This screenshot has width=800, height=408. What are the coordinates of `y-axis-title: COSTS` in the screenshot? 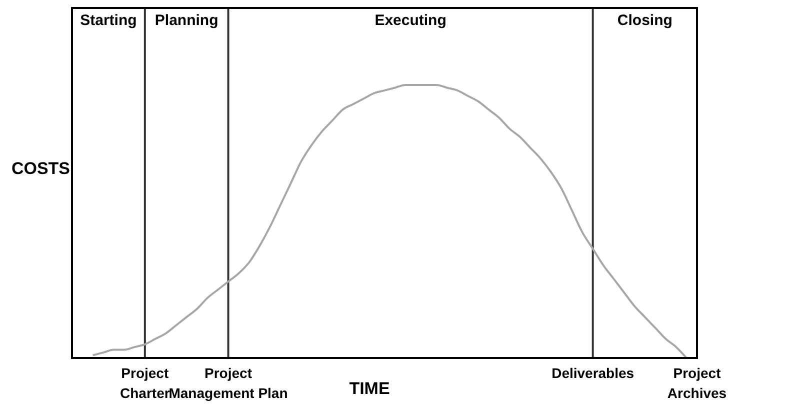 It's located at (40, 168).